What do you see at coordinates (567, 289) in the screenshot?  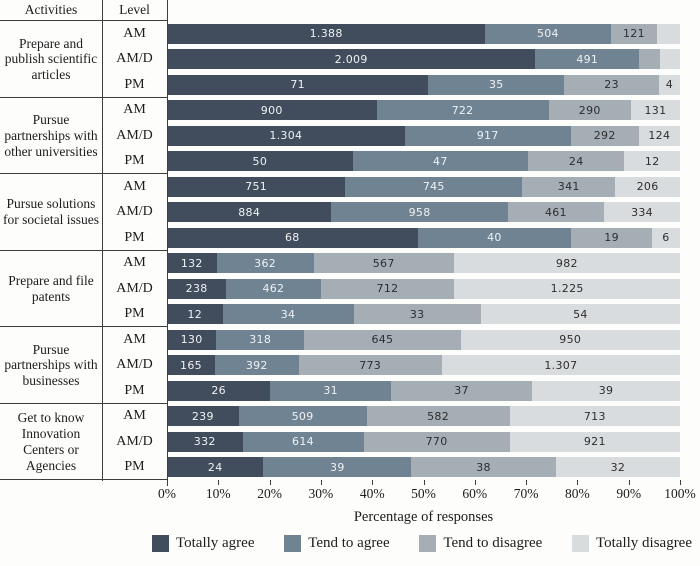 I see `bar-value: 1.225` at bounding box center [567, 289].